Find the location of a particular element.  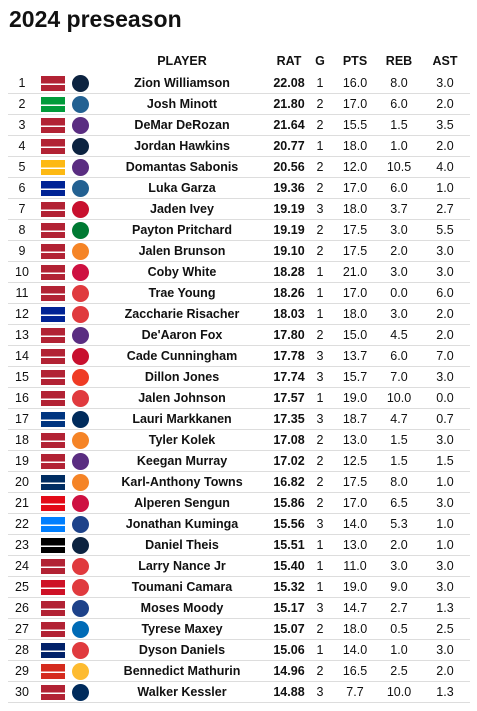

rebounds: 4.5 is located at coordinates (399, 335).